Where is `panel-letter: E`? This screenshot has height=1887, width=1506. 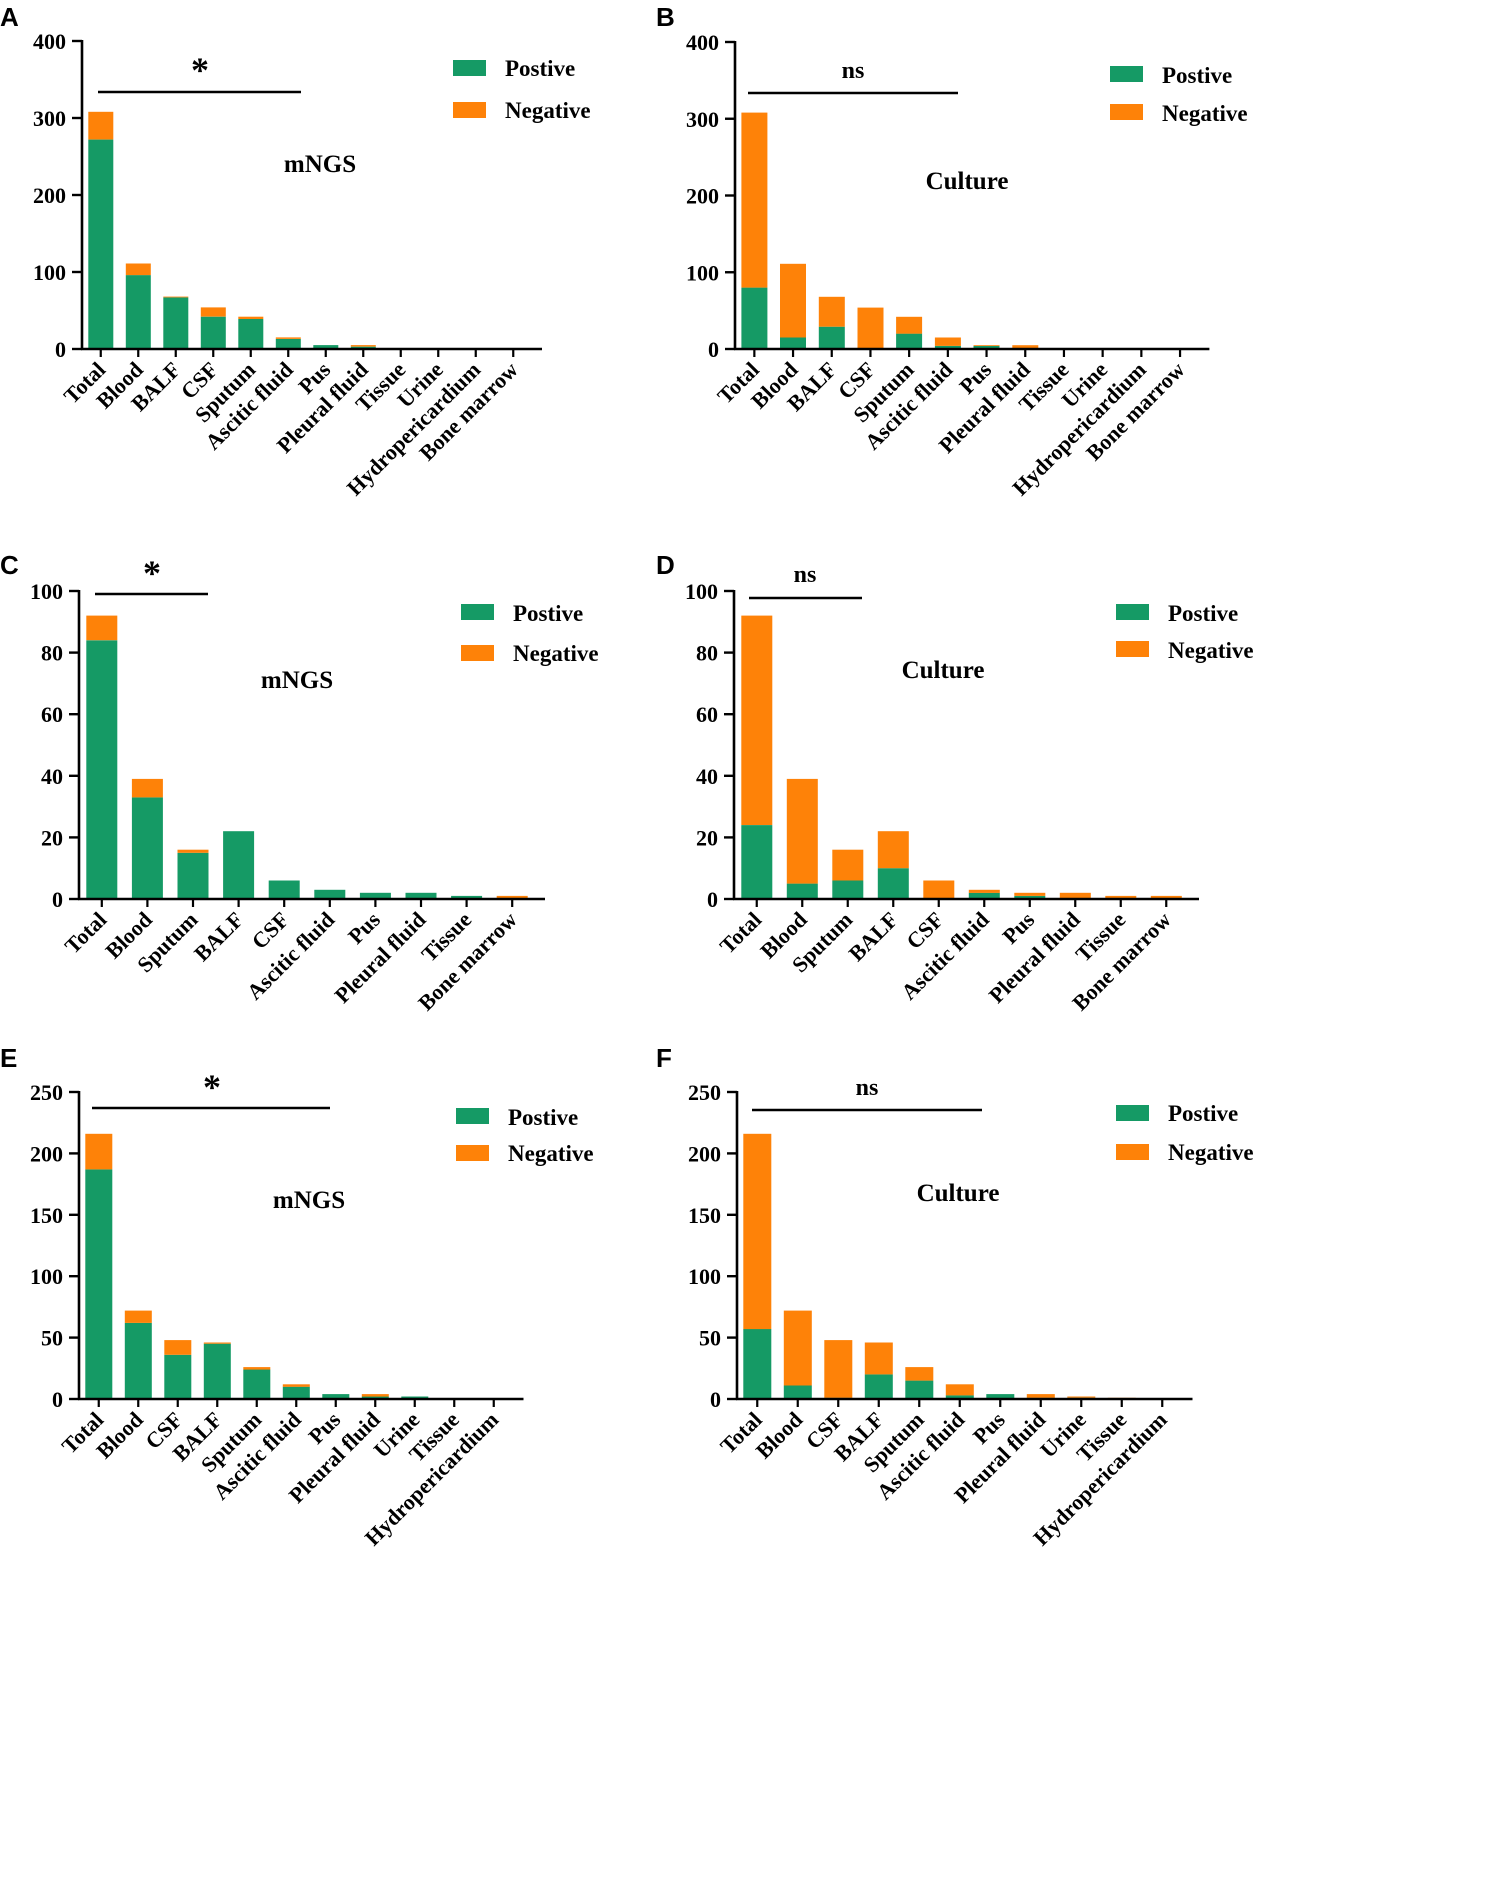
panel-letter: E is located at coordinates (8, 1058).